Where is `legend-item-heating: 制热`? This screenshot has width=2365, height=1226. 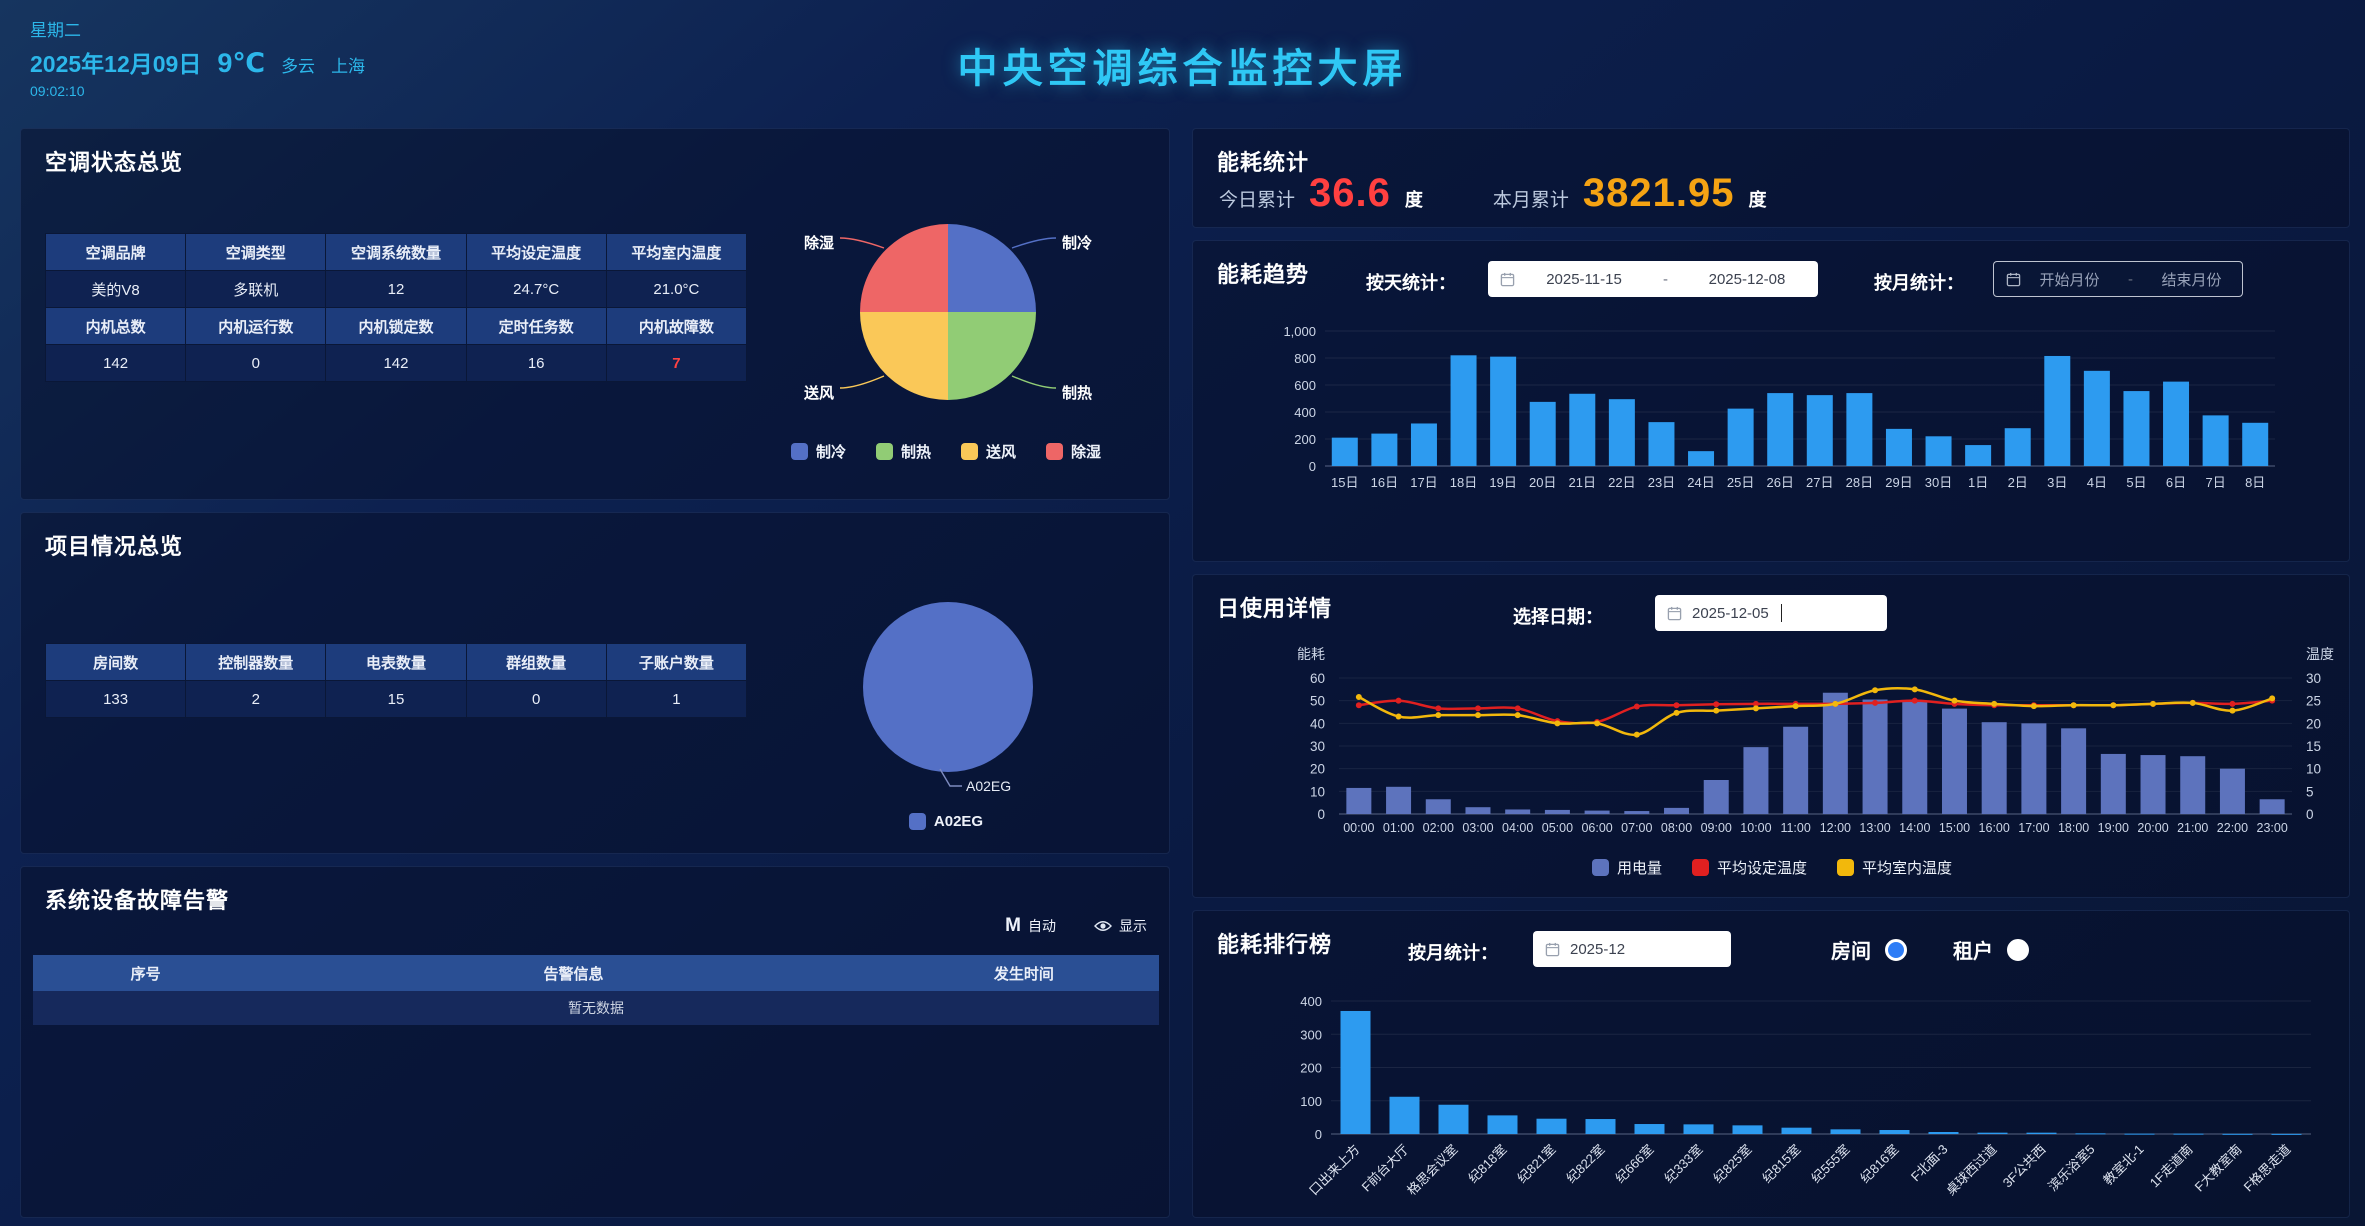
legend-item-heating: 制热 is located at coordinates (903, 451).